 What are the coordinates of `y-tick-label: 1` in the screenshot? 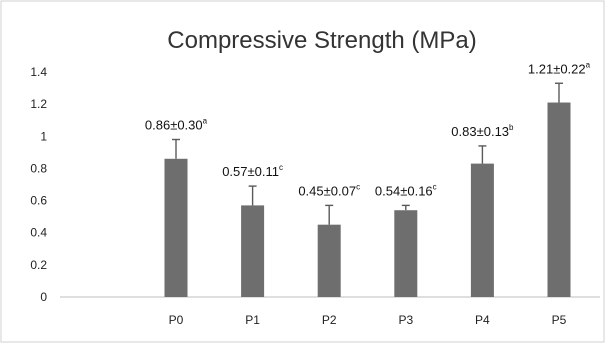 It's located at (43, 136).